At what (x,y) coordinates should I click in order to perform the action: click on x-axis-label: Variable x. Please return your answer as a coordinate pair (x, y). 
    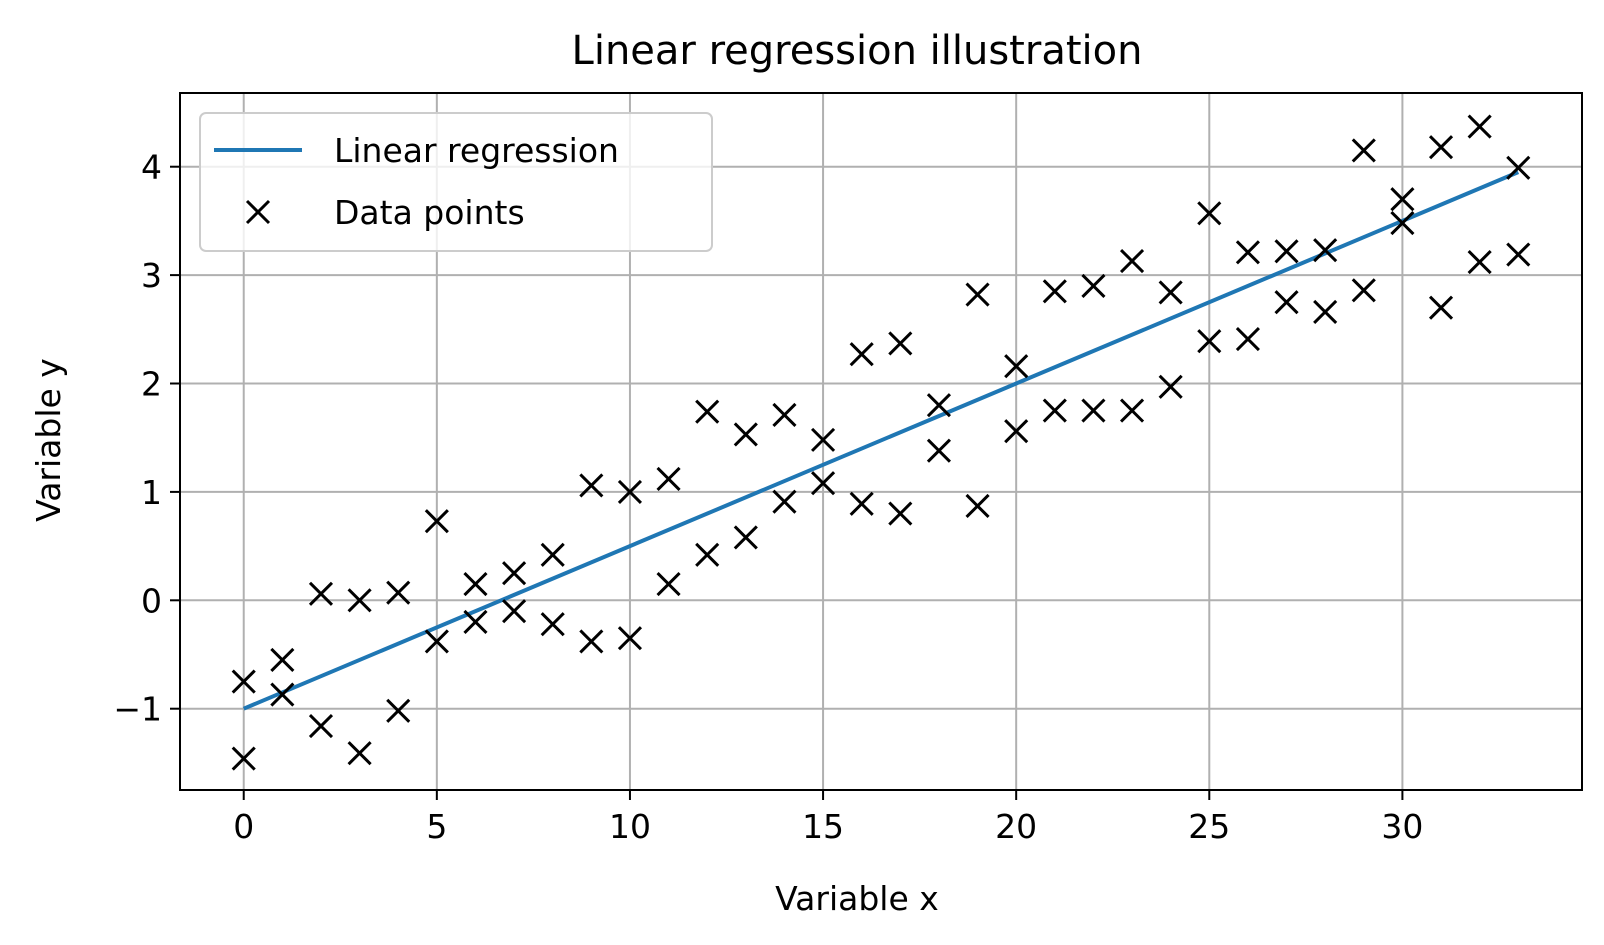
    Looking at the image, I should click on (857, 898).